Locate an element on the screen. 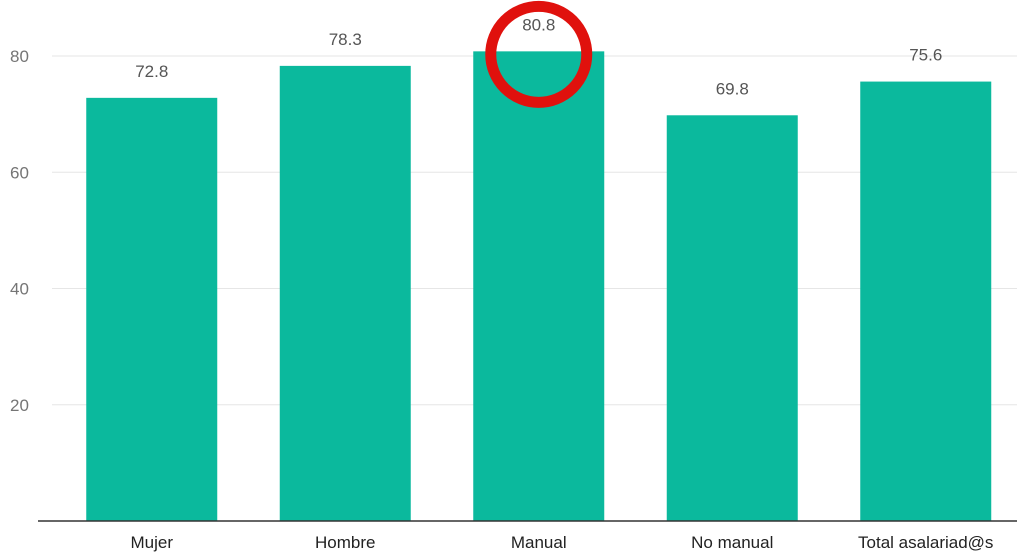  y-axis-ticks: 20 40 60 80 is located at coordinates (19, 231).